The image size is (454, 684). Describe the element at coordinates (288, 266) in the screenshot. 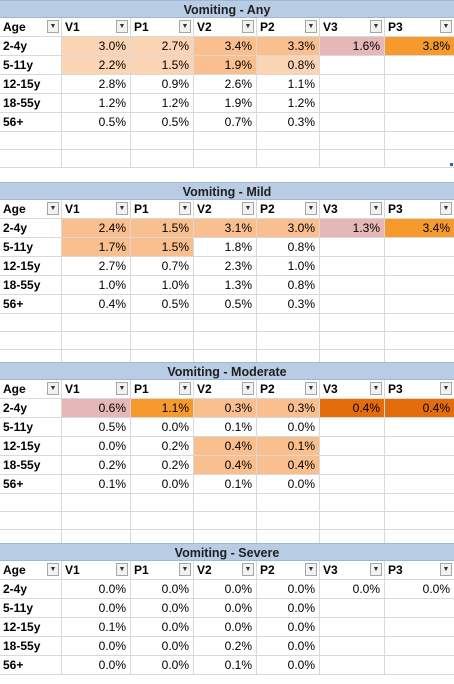

I see `value-cell: 1.0%` at that location.